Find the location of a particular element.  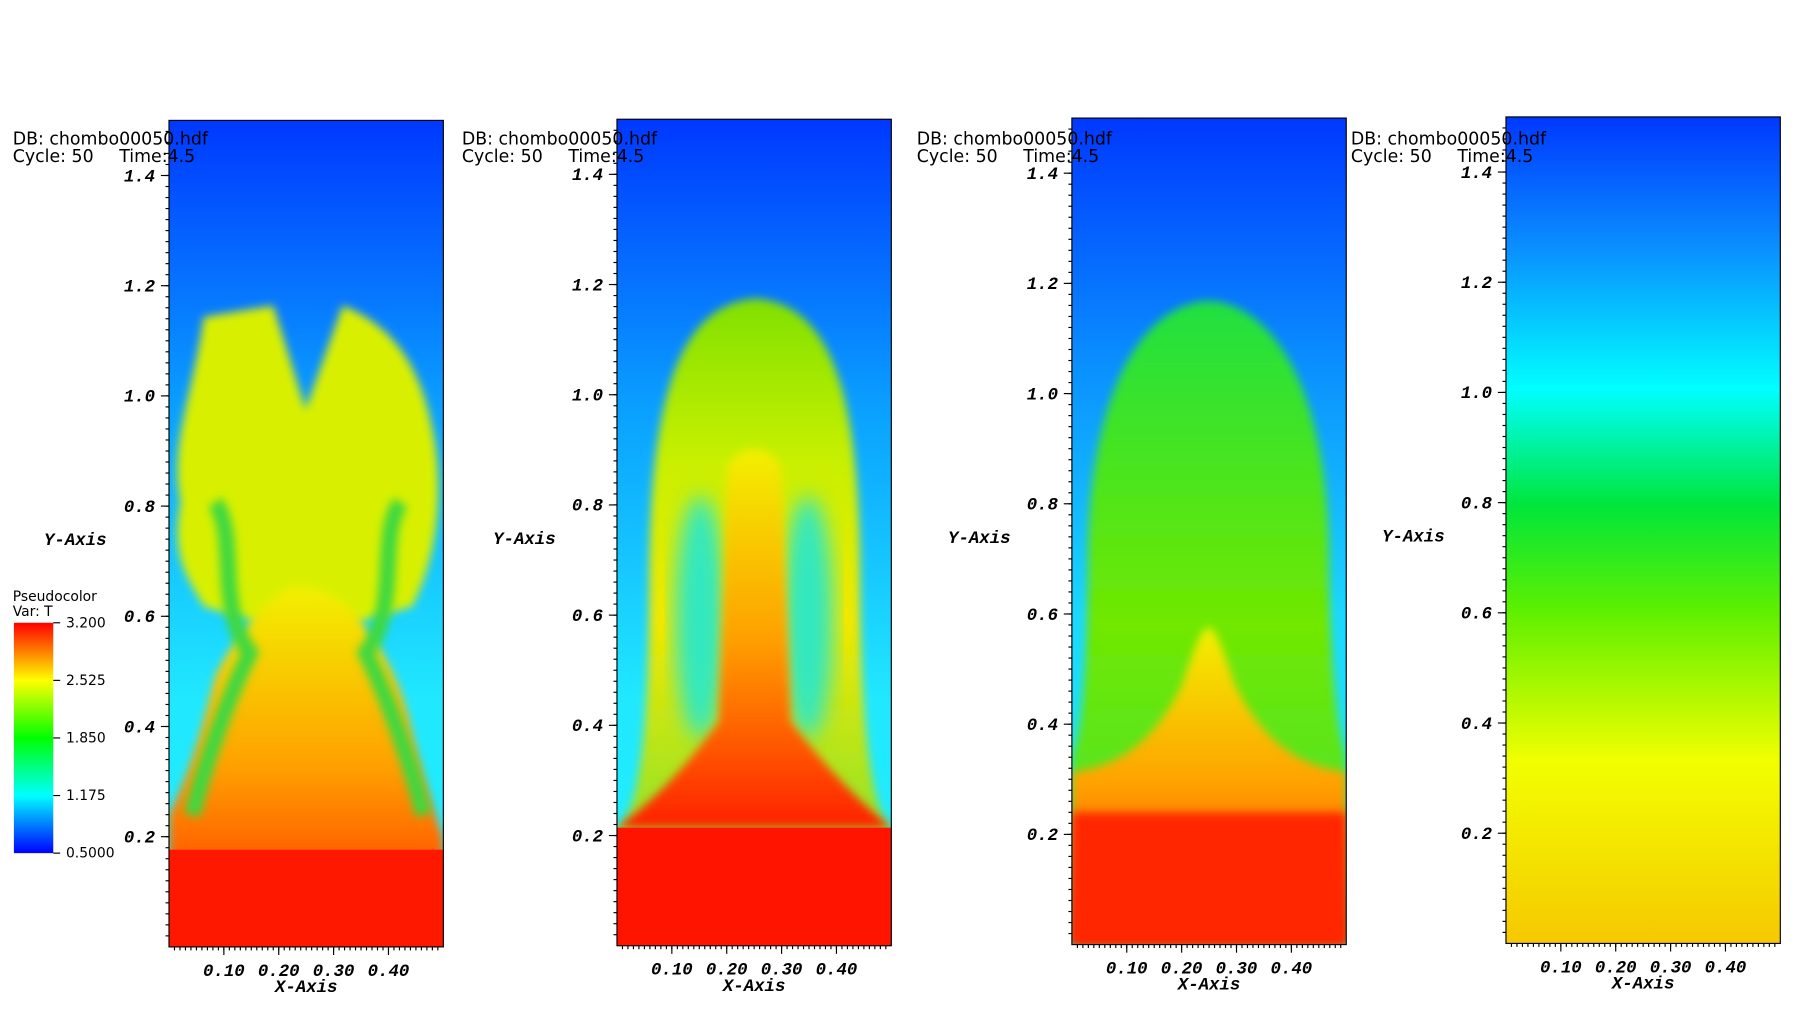

legend-tick-label: 1.850 is located at coordinates (86, 739).